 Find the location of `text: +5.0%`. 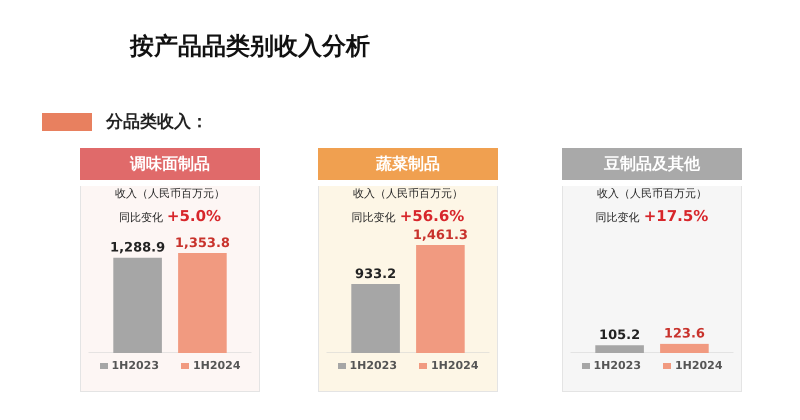

text: +5.0% is located at coordinates (194, 216).